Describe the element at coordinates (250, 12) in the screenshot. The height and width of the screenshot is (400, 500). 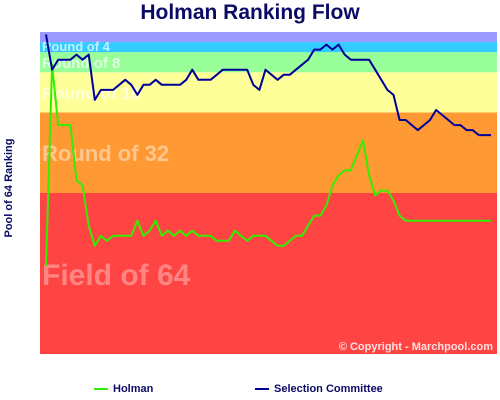
I see `chart-title: Holman Ranking Flow` at that location.